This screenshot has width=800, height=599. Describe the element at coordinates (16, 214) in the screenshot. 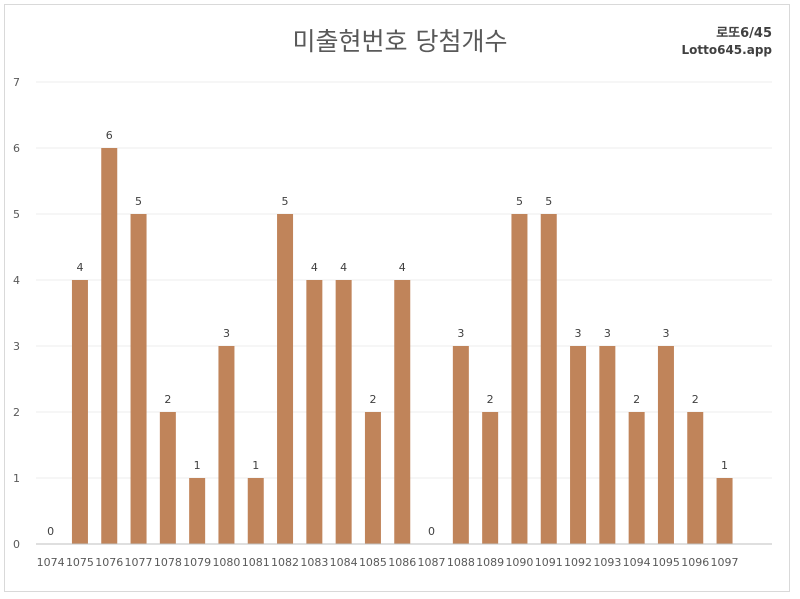

I see `y-tick-label: 5` at that location.